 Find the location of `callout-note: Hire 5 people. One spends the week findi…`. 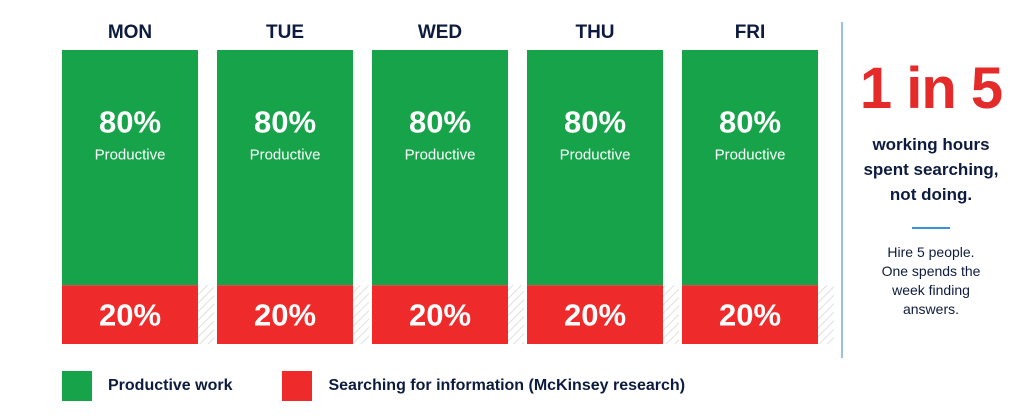

callout-note: Hire 5 people. One spends the week findi… is located at coordinates (931, 281).